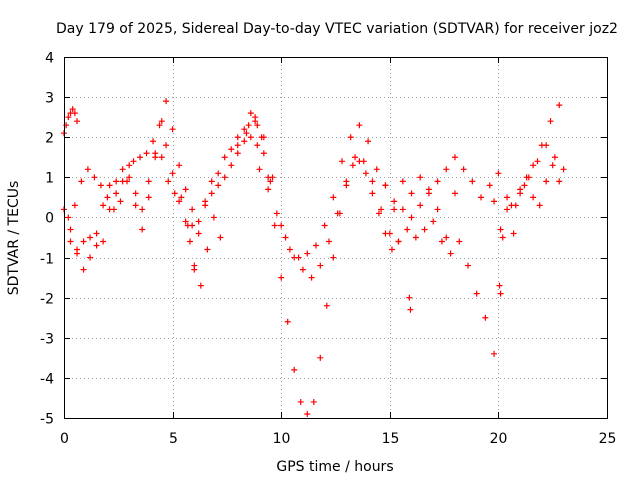  What do you see at coordinates (391, 439) in the screenshot?
I see `x-tick-label: 15` at bounding box center [391, 439].